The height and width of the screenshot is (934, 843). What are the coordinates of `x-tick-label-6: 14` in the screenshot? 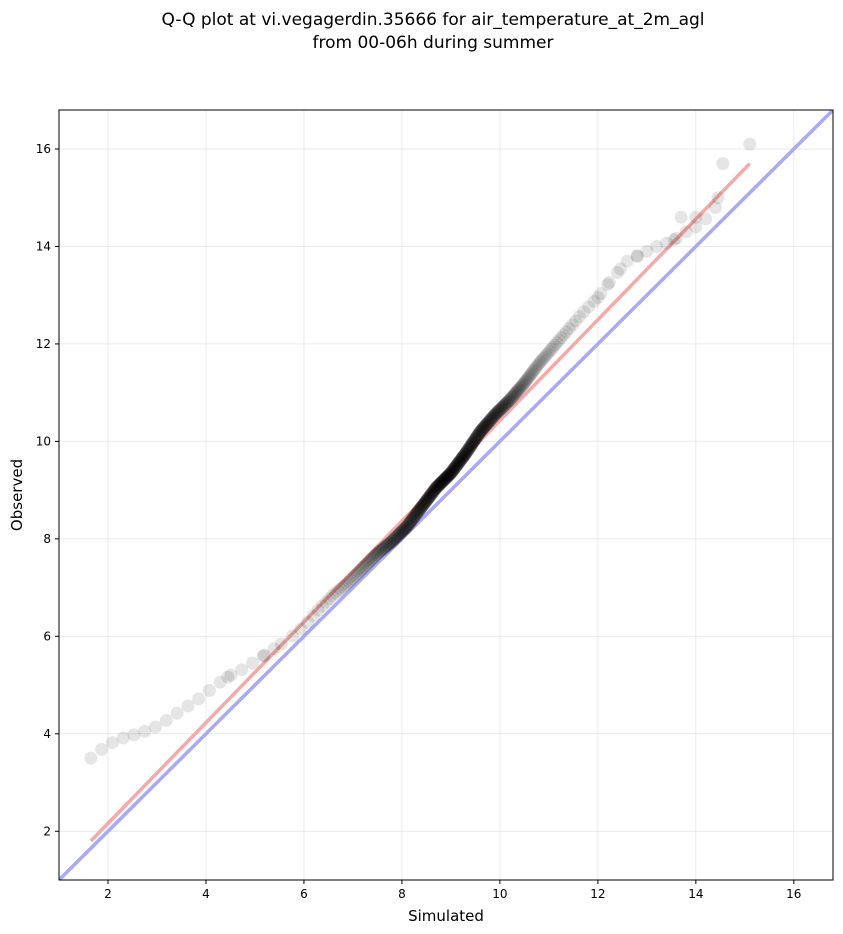 It's located at (695, 894).